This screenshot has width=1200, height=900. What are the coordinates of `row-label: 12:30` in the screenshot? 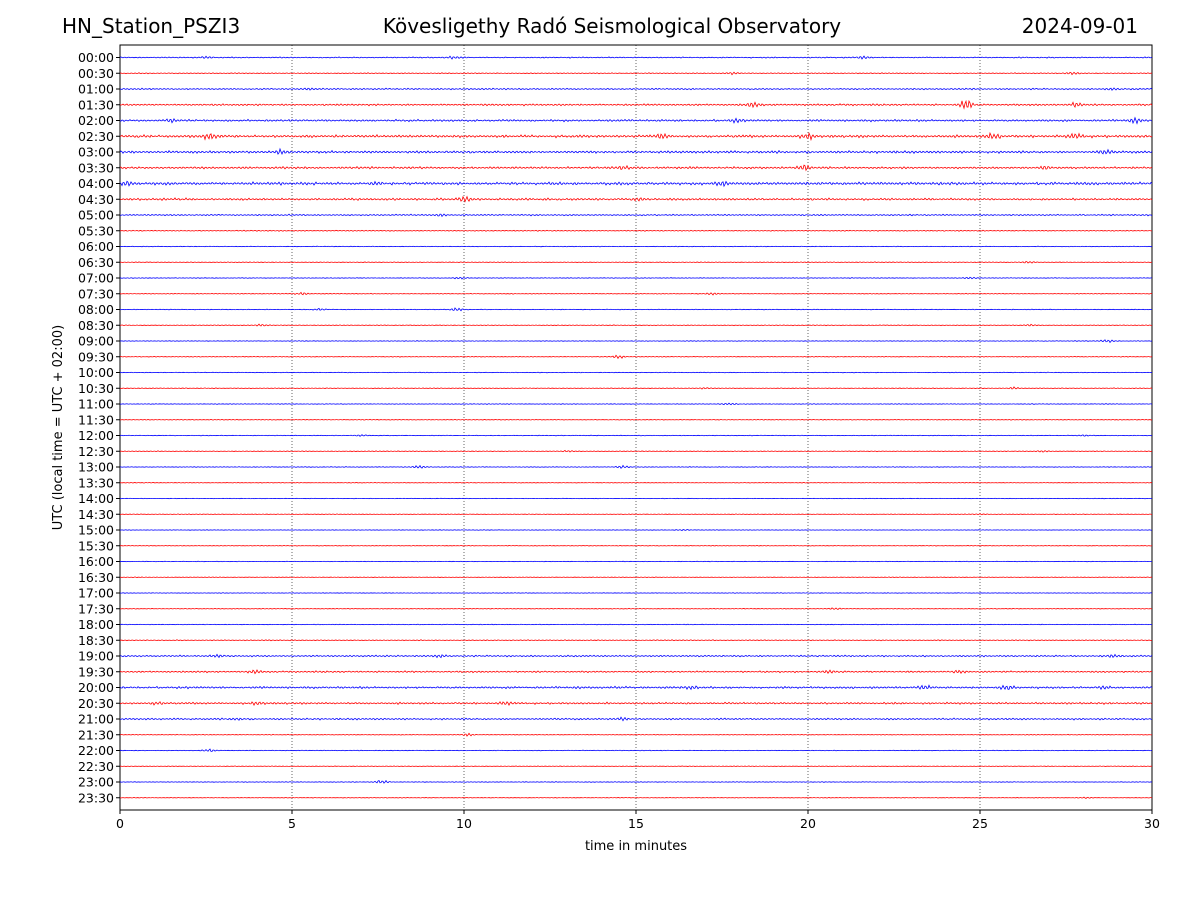 It's located at (96, 451).